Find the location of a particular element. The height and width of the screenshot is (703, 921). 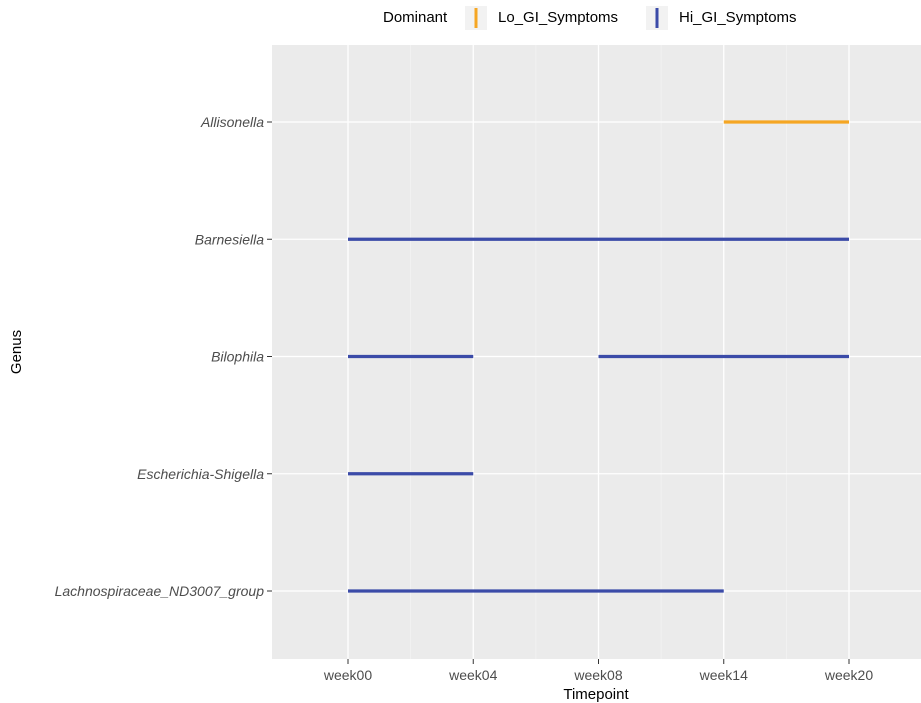

x-tick-label: week14 is located at coordinates (723, 675).